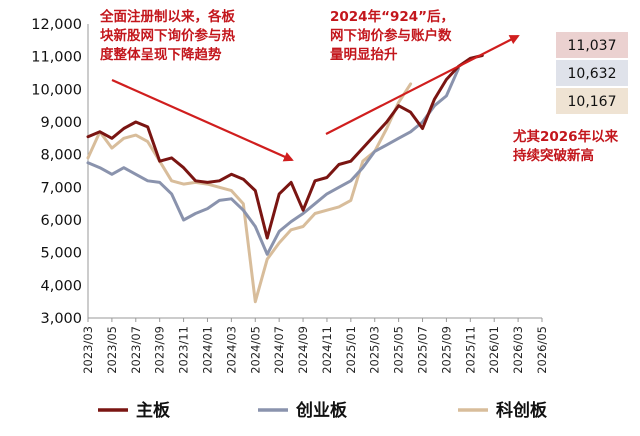  I want to click on x-tick-label: 2024/05, so click(255, 350).